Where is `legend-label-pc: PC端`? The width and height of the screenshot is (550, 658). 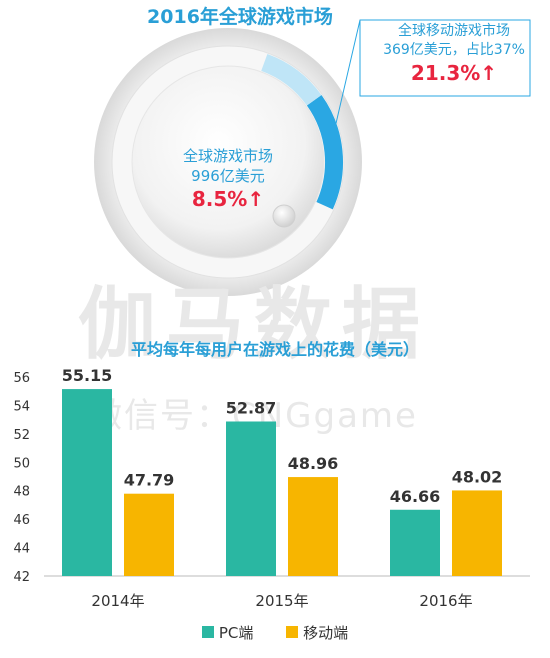
legend-label-pc: PC端 is located at coordinates (236, 633).